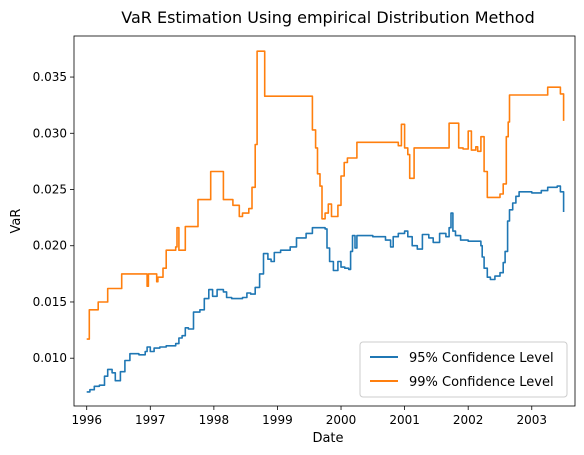 The image size is (584, 455). I want to click on legend-entry-99: 99% Confidence Level, so click(462, 382).